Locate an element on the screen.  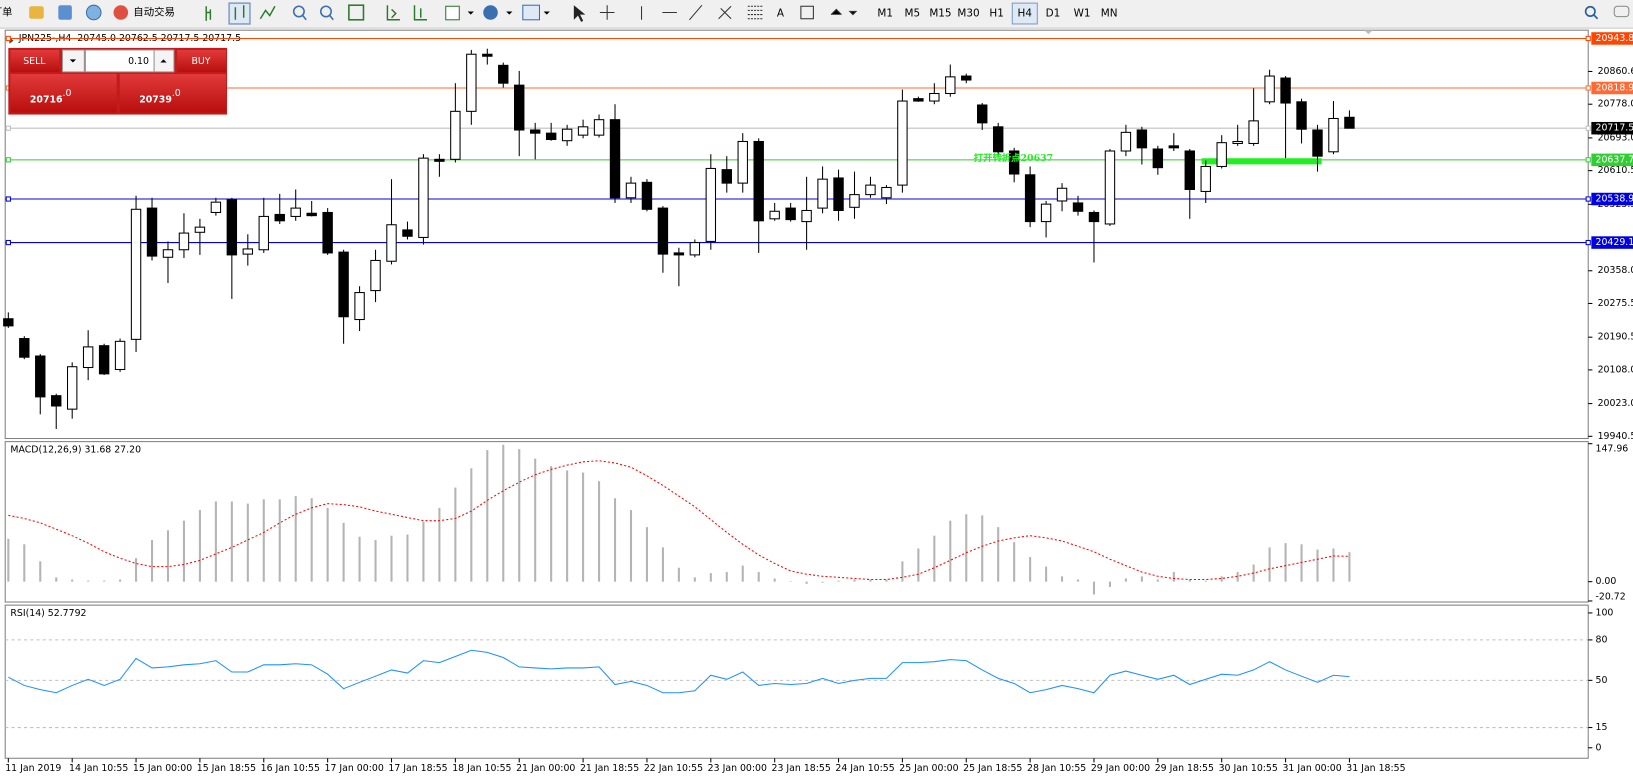
sell-price-large: .0 is located at coordinates (66, 93).